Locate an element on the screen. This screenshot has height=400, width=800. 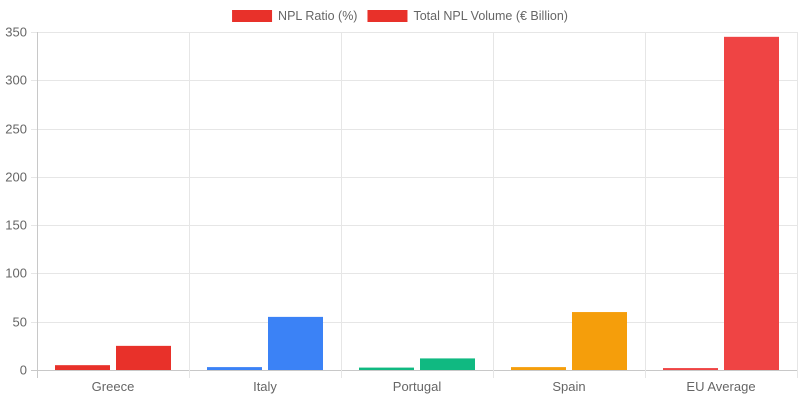
bar-npl-ratio-eu-average is located at coordinates (690, 369).